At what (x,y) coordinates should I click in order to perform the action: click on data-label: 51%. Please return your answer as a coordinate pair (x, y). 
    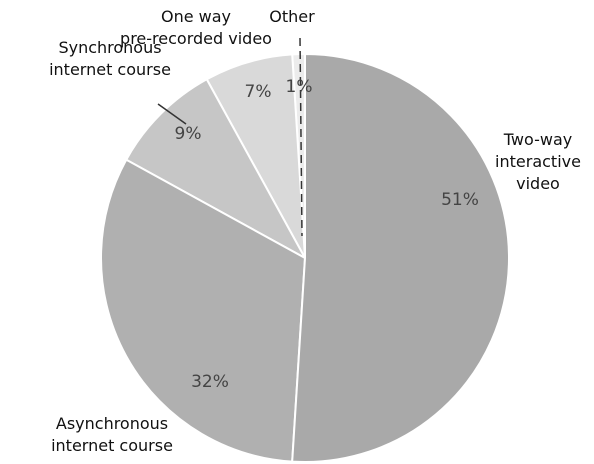
    Looking at the image, I should click on (460, 200).